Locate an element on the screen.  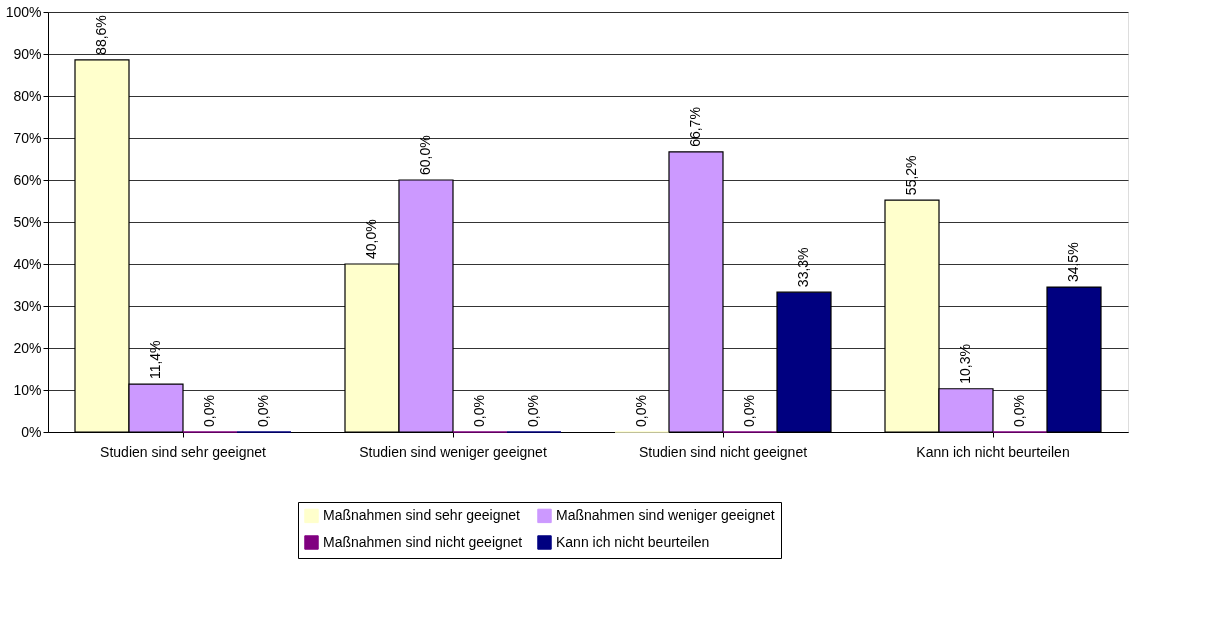
x-tick-label: Studien sind weniger geeignet is located at coordinates (453, 451).